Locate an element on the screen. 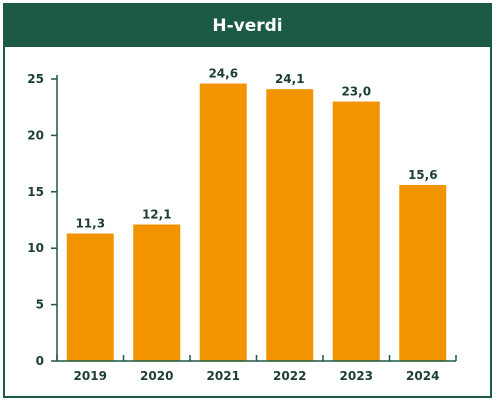  chart-title: H-verdi is located at coordinates (247, 26).